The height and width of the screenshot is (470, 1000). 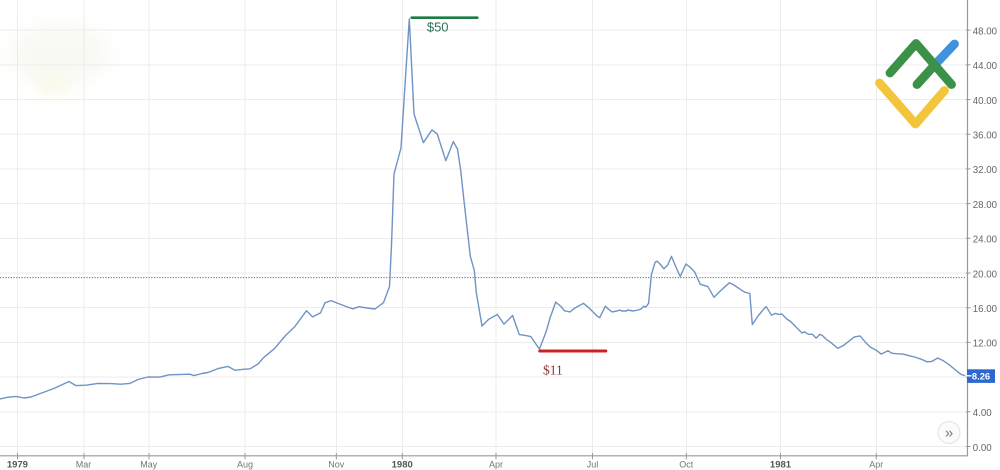 What do you see at coordinates (553, 369) in the screenshot?
I see `svg-text: $11` at bounding box center [553, 369].